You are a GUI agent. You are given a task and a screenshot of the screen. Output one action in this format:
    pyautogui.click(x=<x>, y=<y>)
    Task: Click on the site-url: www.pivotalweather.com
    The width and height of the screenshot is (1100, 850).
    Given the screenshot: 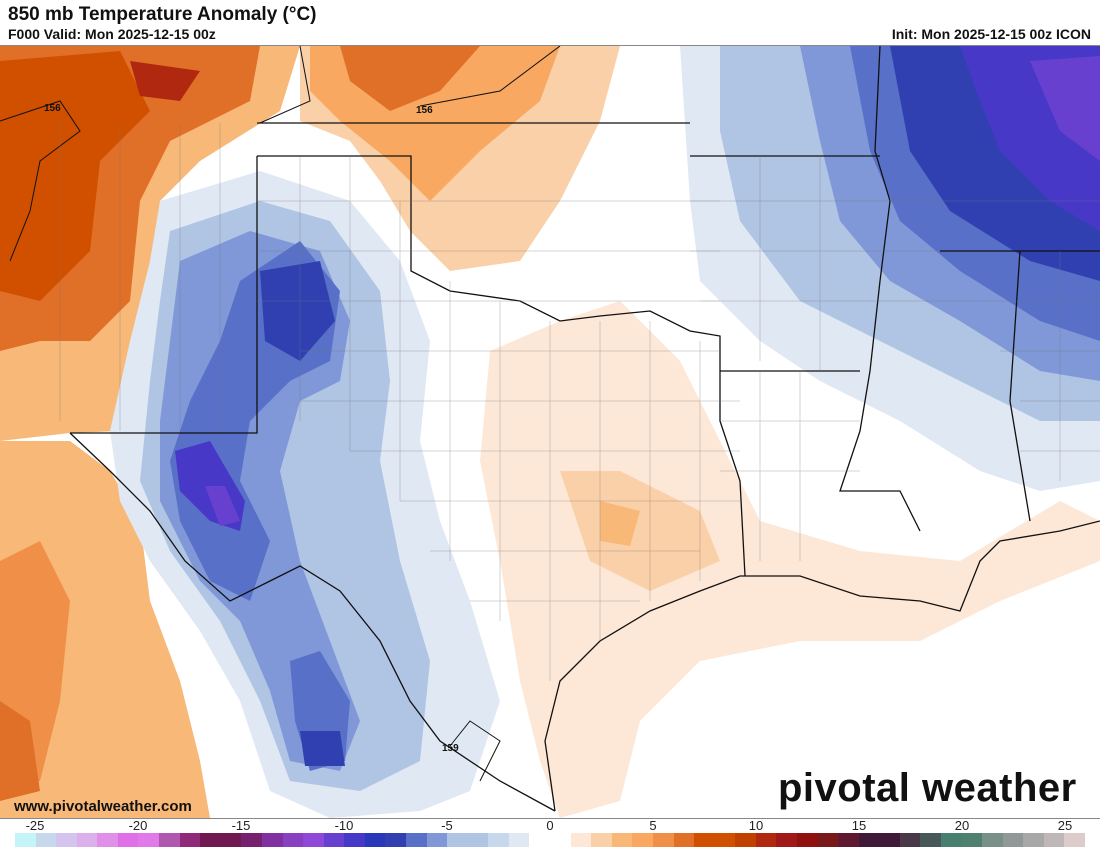 What is the action you would take?
    pyautogui.click(x=103, y=806)
    